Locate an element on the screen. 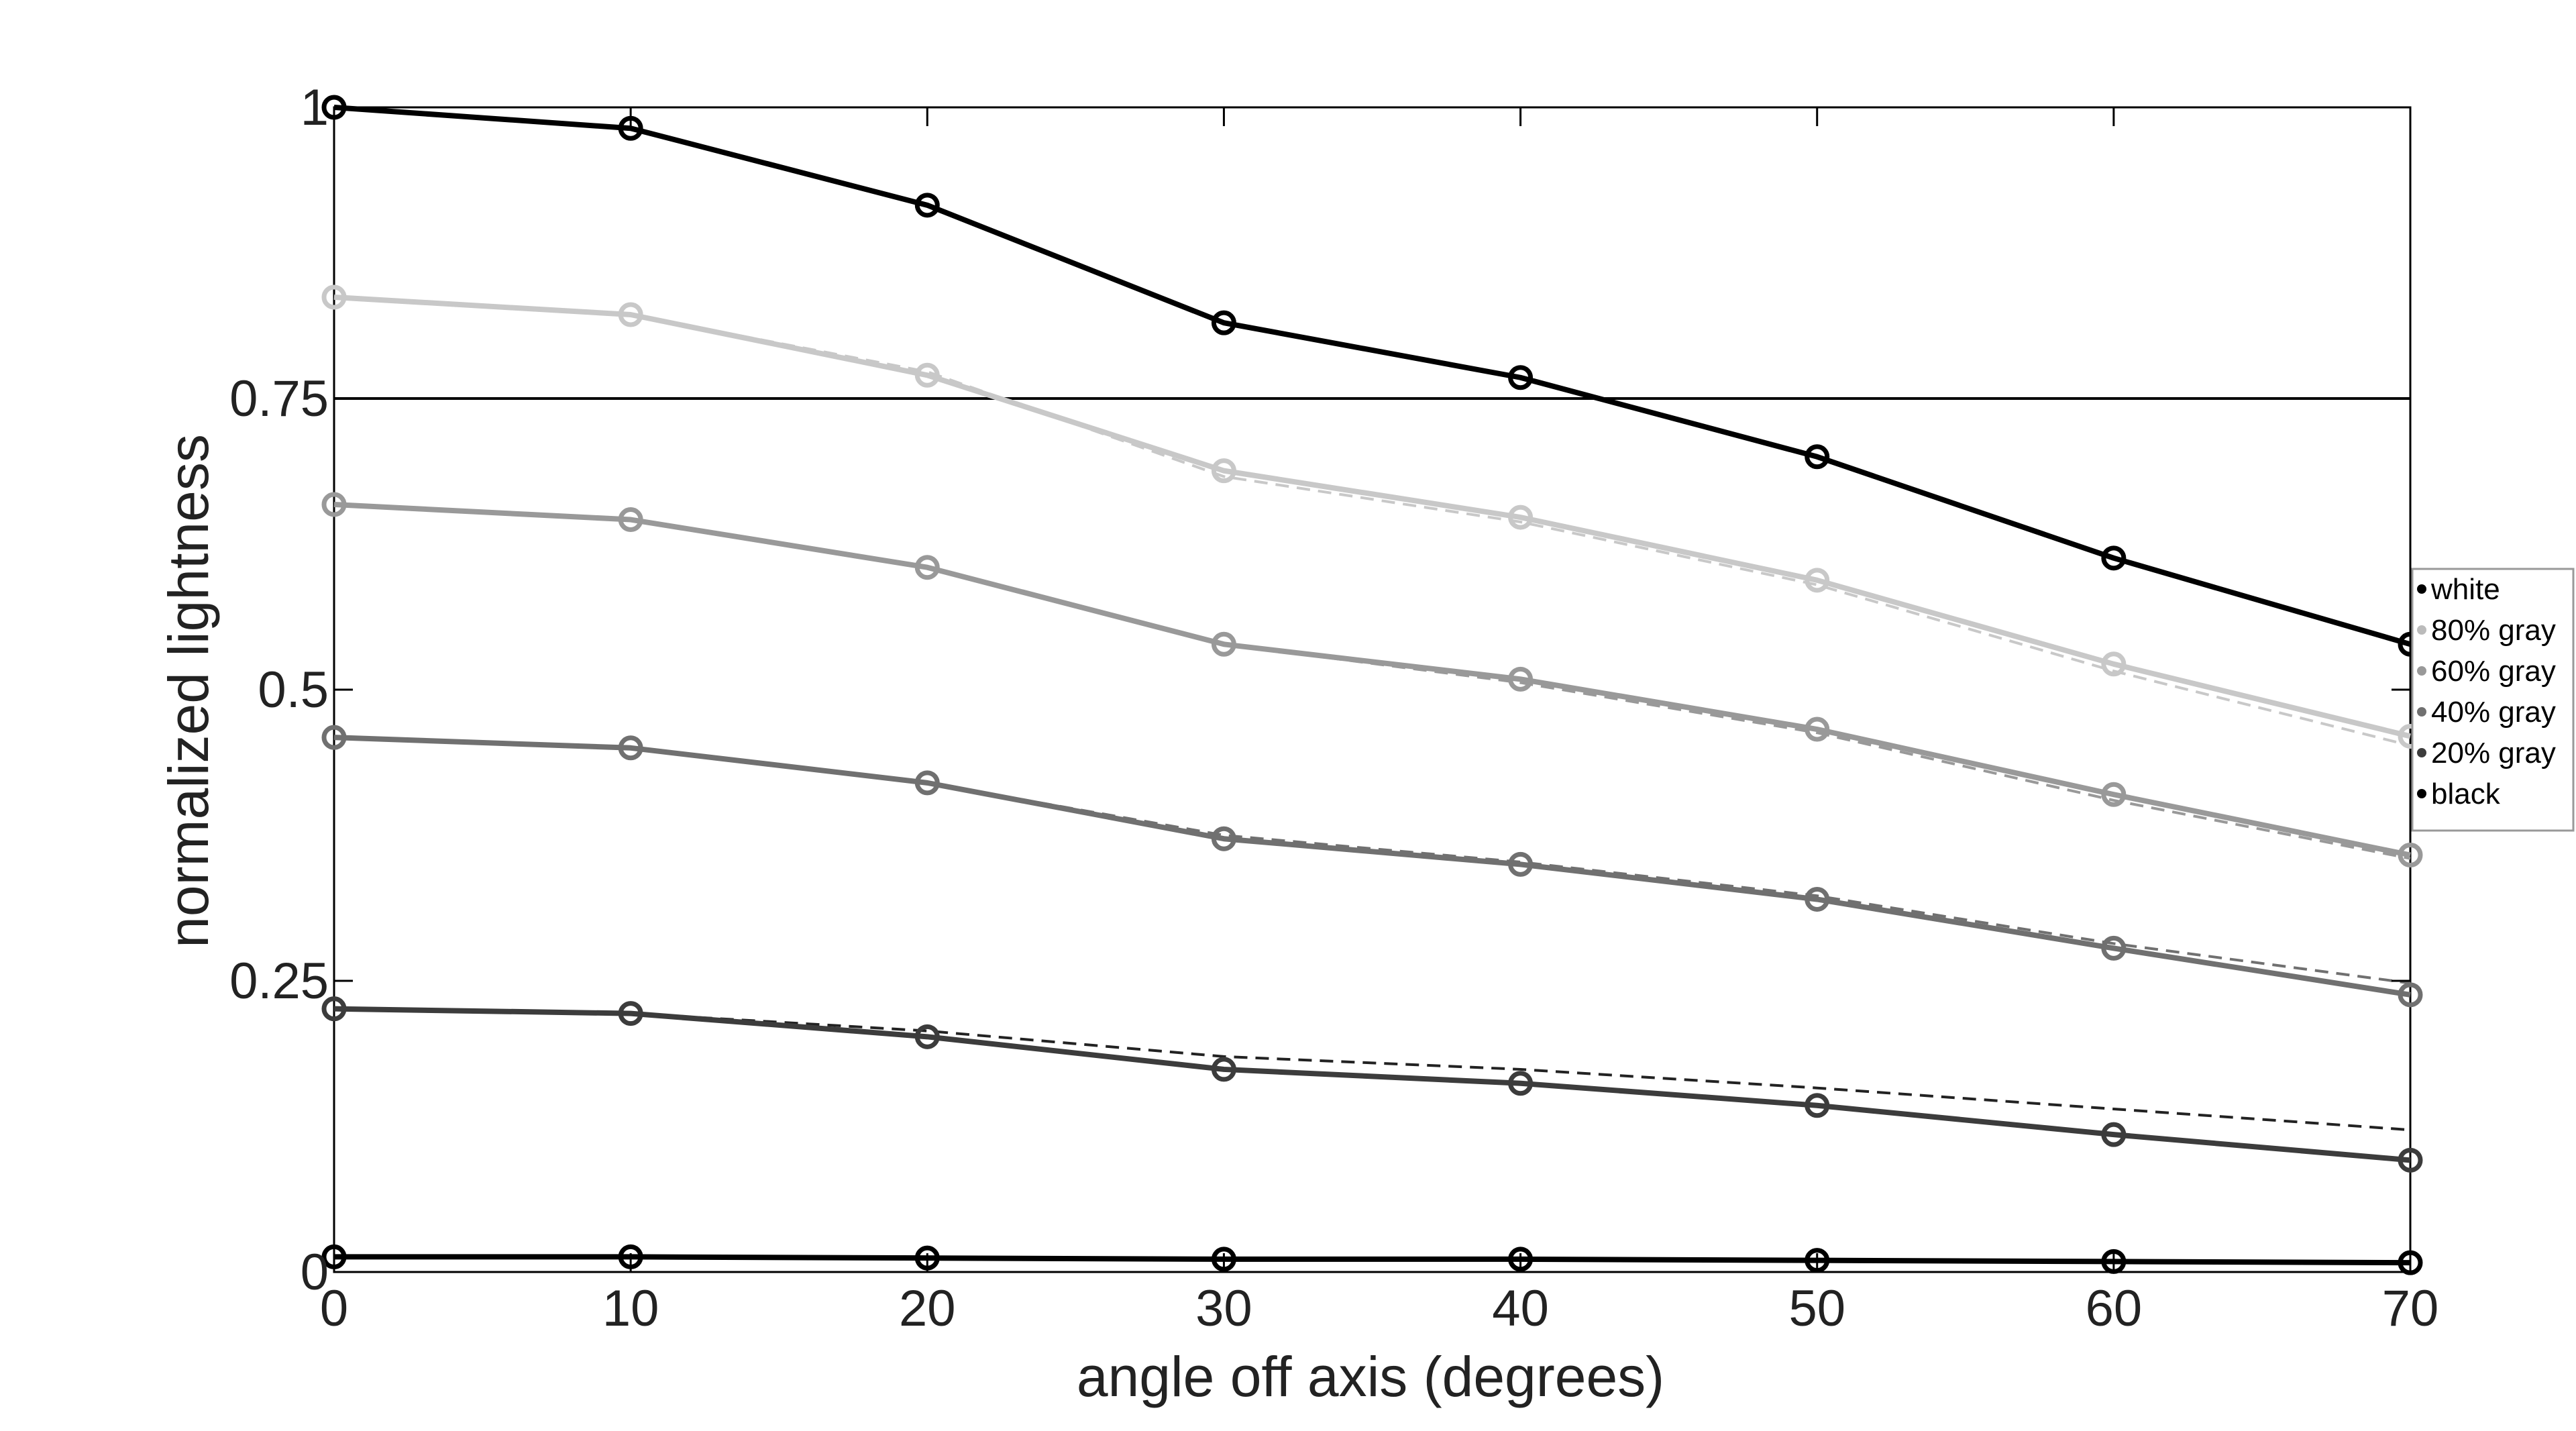  legend-marker-80-gray is located at coordinates (2421, 630).